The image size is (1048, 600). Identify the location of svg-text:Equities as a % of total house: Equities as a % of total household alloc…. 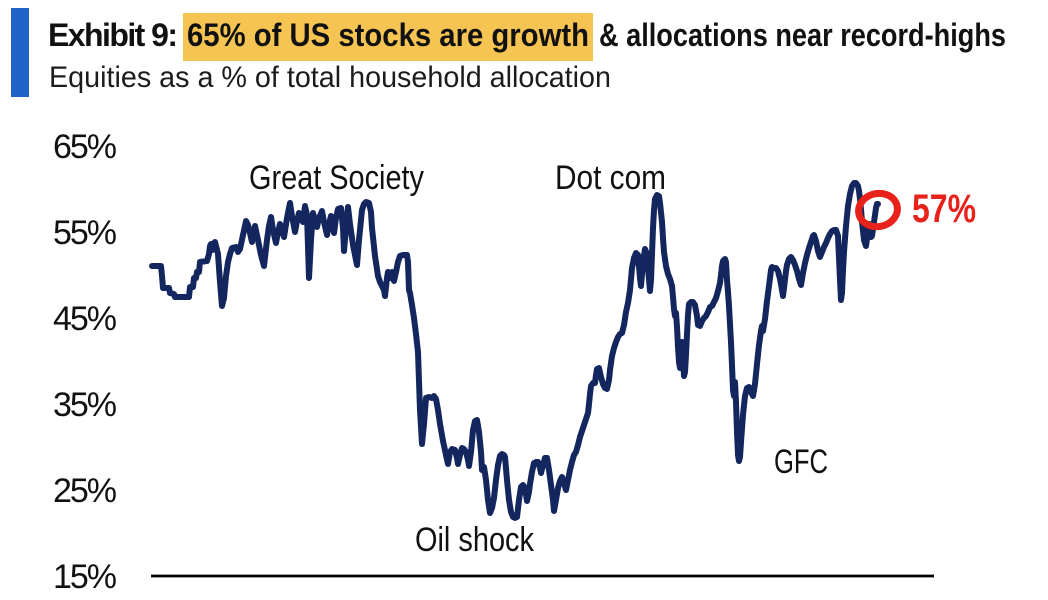
(330, 77).